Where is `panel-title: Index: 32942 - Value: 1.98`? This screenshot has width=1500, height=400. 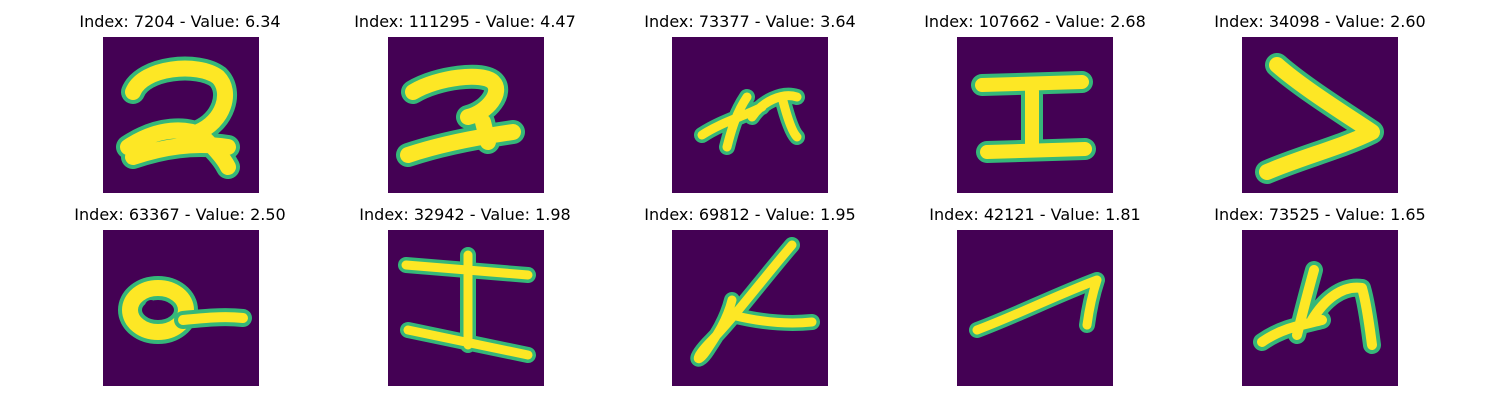 panel-title: Index: 32942 - Value: 1.98 is located at coordinates (465, 214).